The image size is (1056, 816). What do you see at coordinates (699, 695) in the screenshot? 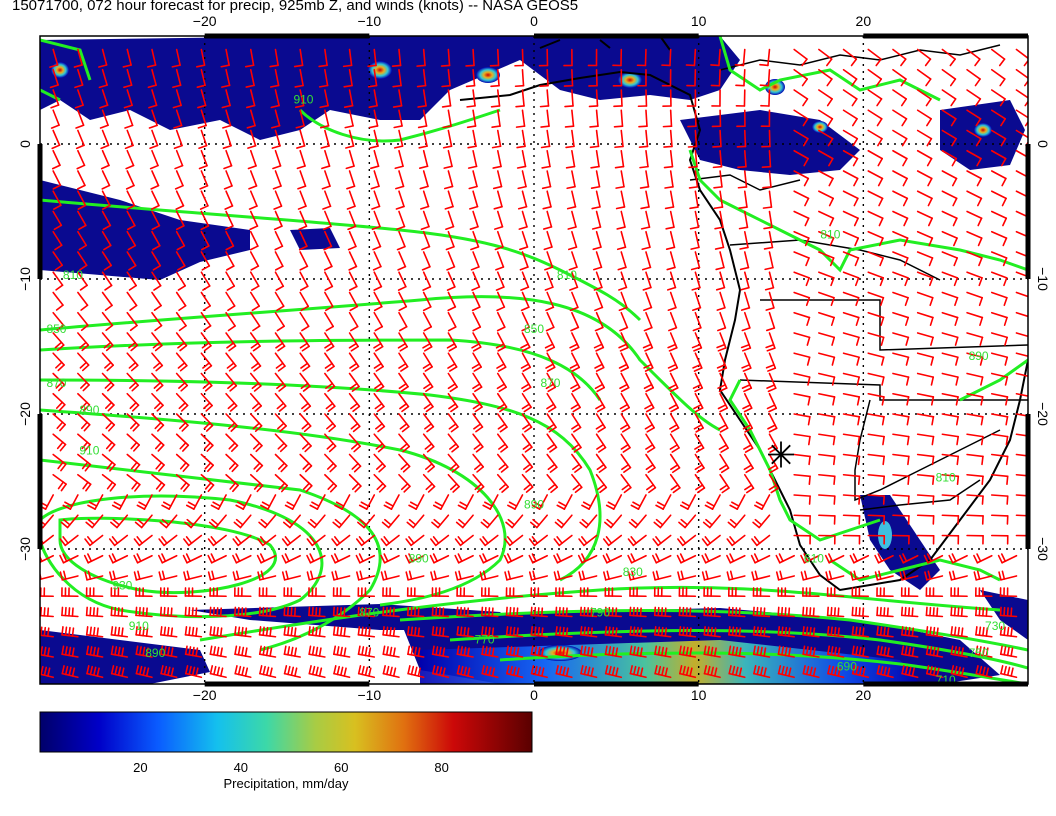
I see `lon-tick-label-bottom: 10` at bounding box center [699, 695].